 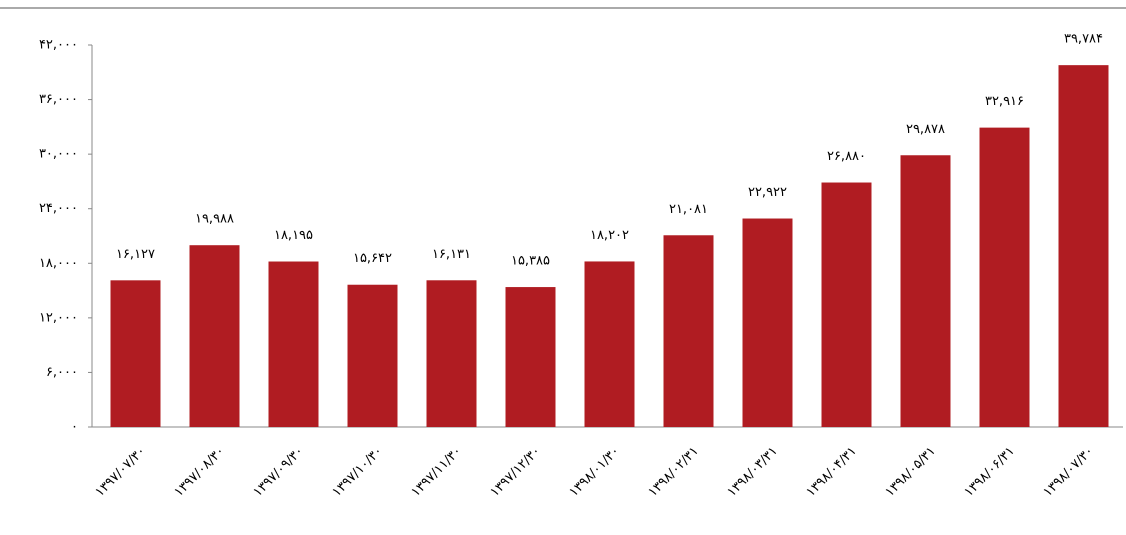 What do you see at coordinates (989, 472) in the screenshot?
I see `x-tick-label: ۱۳۹۸/۰۶/۳۱` at bounding box center [989, 472].